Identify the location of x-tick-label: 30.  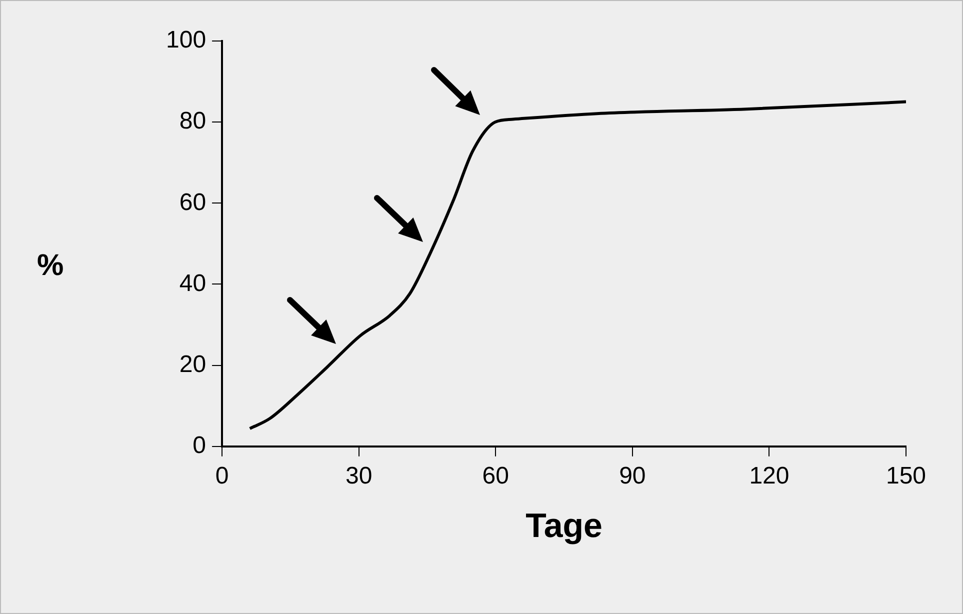
(358, 476).